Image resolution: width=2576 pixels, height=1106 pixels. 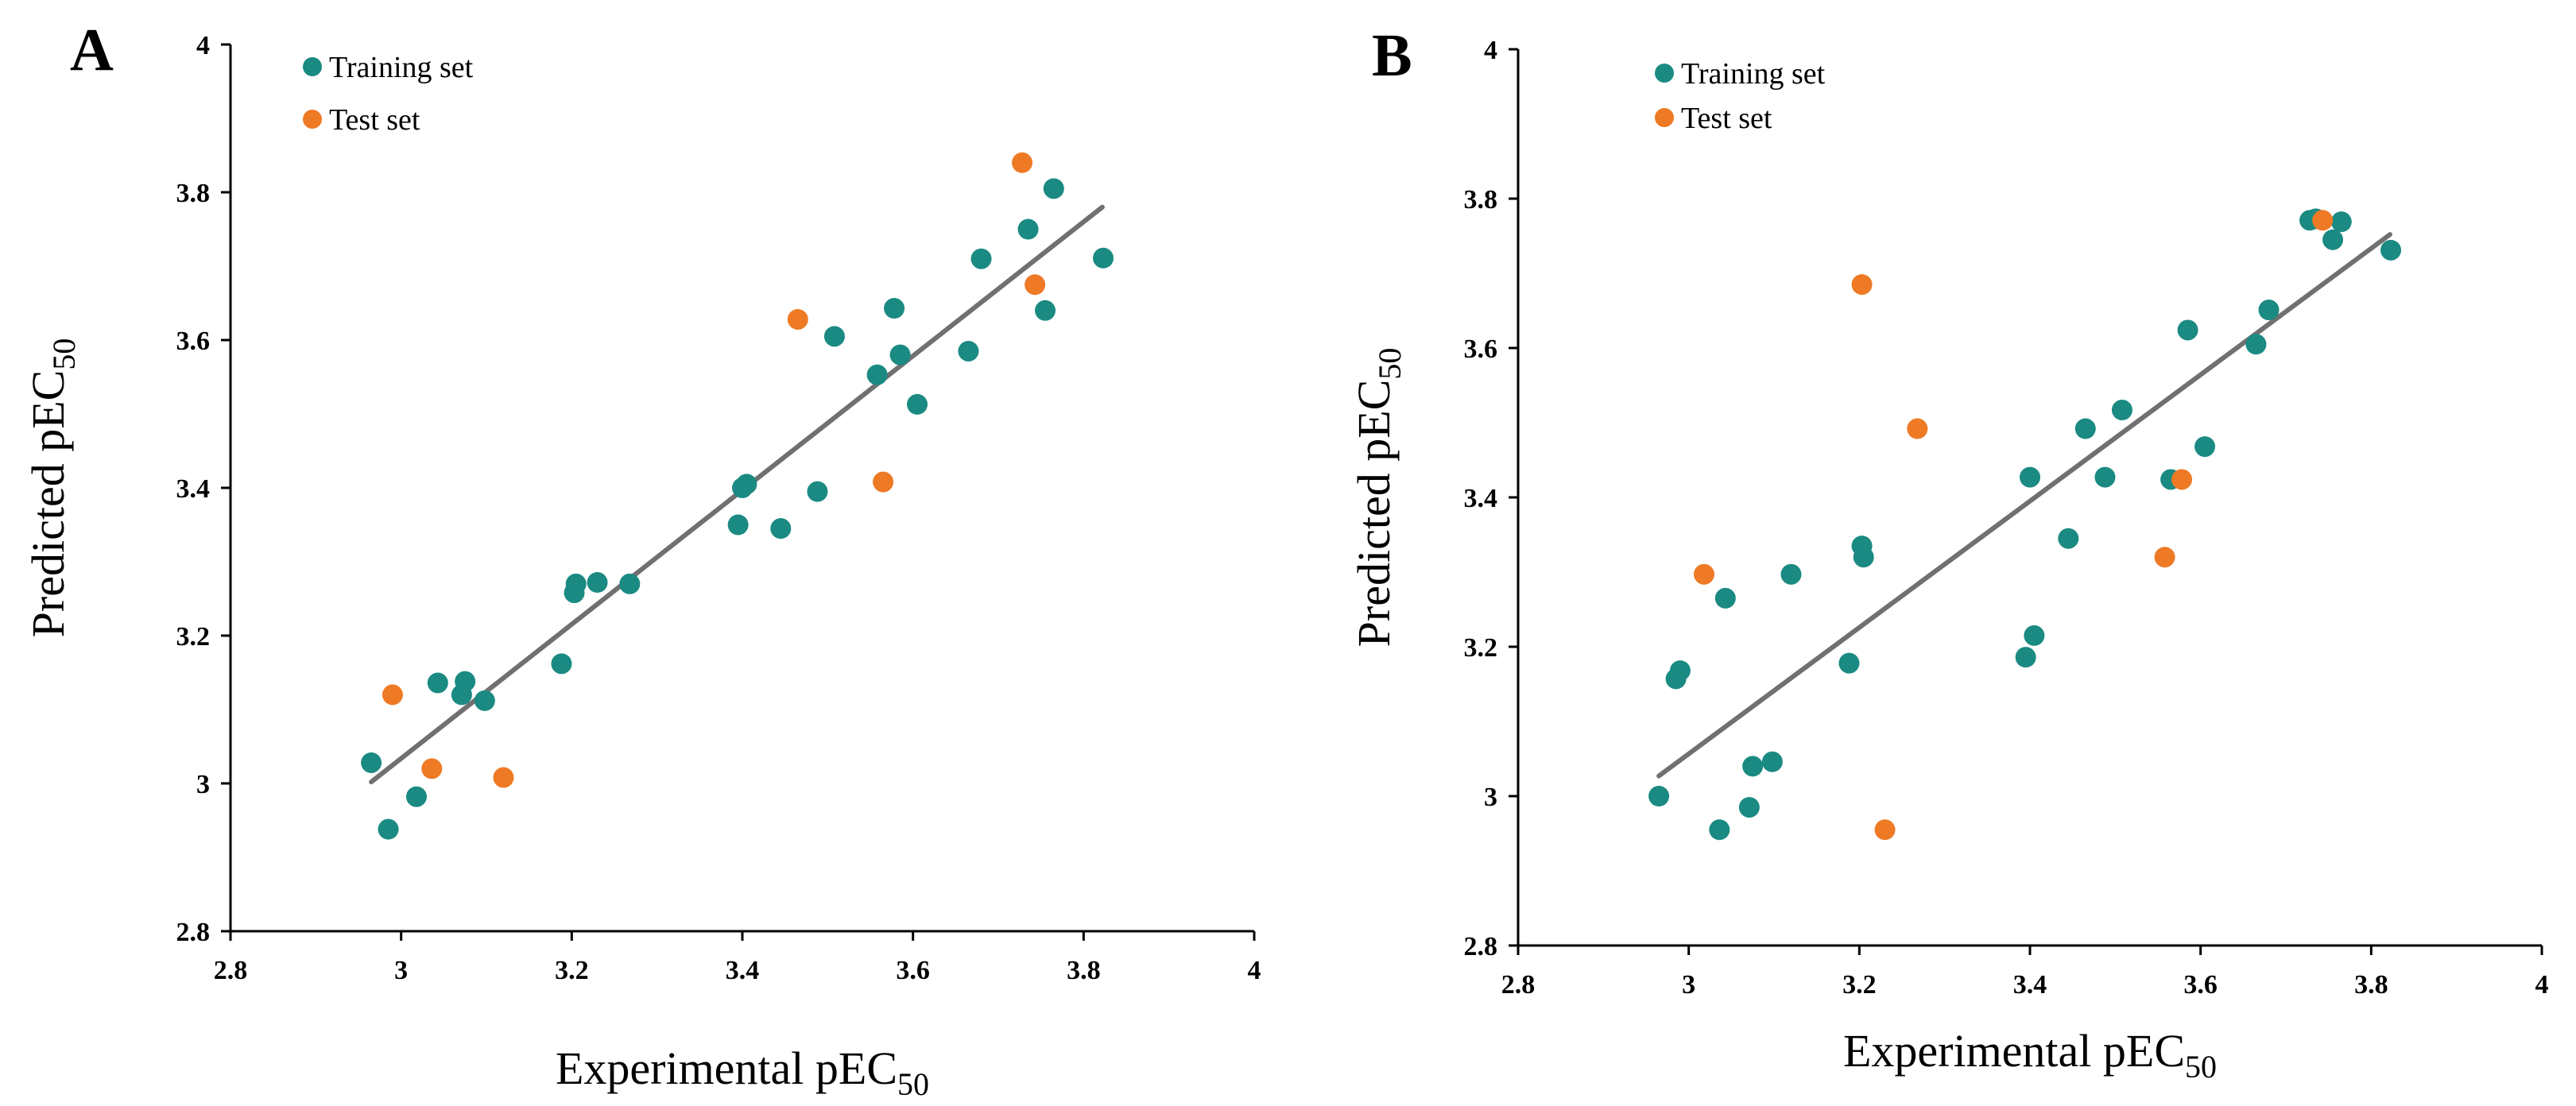 What do you see at coordinates (231, 970) in the screenshot?
I see `panel-a-x-tick-label: 2.8` at bounding box center [231, 970].